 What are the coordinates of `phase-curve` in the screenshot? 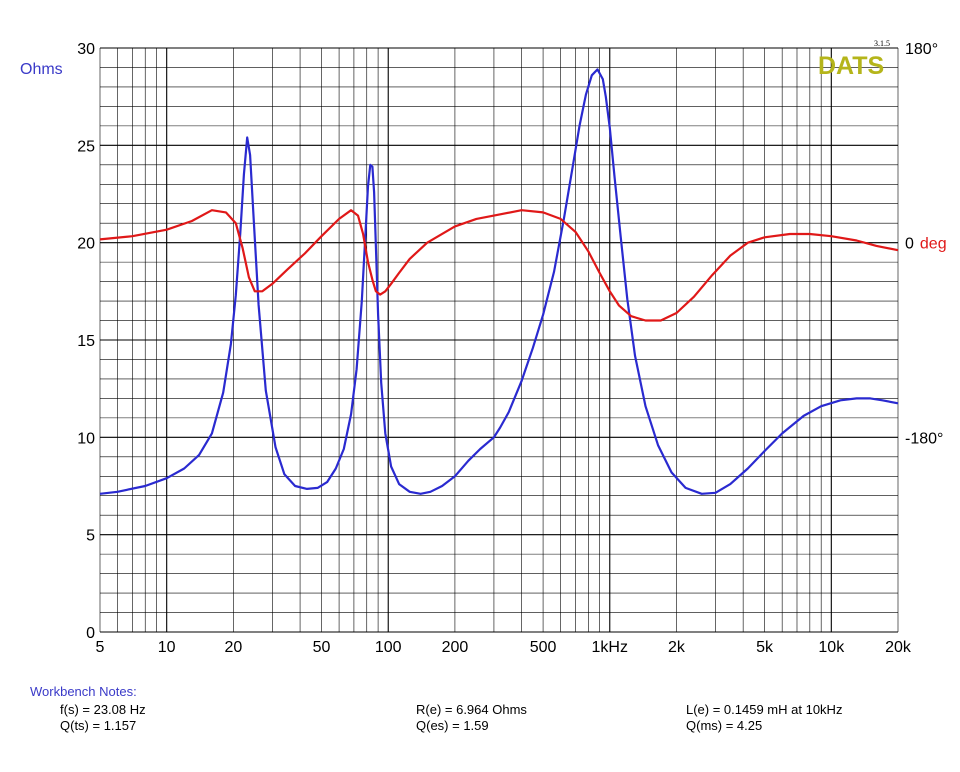 It's located at (499, 265).